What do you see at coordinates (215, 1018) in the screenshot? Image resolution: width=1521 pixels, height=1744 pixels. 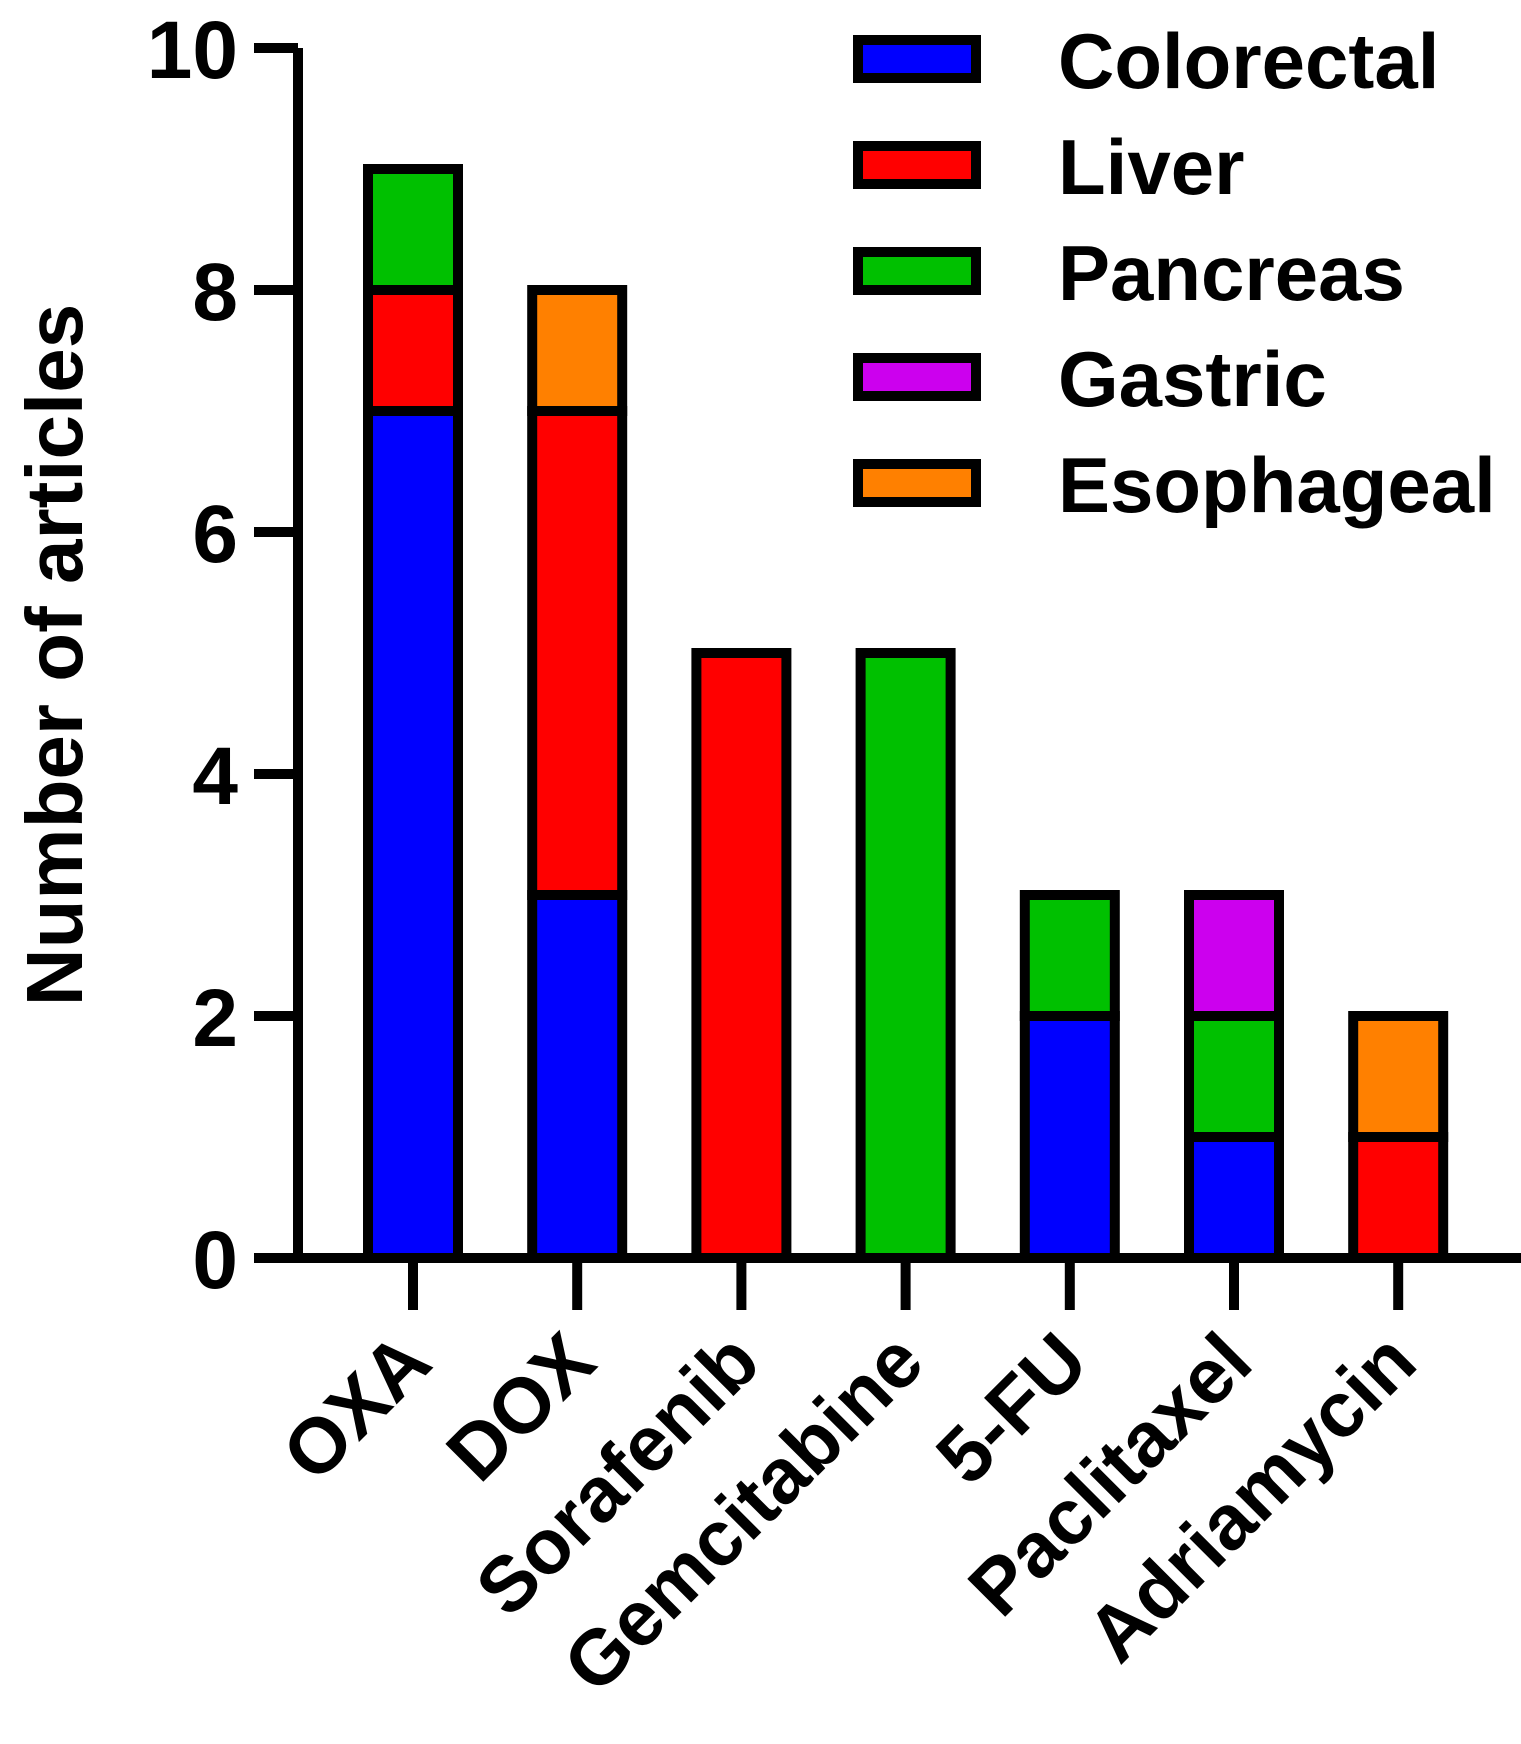 I see `y-tick-label: 2` at bounding box center [215, 1018].